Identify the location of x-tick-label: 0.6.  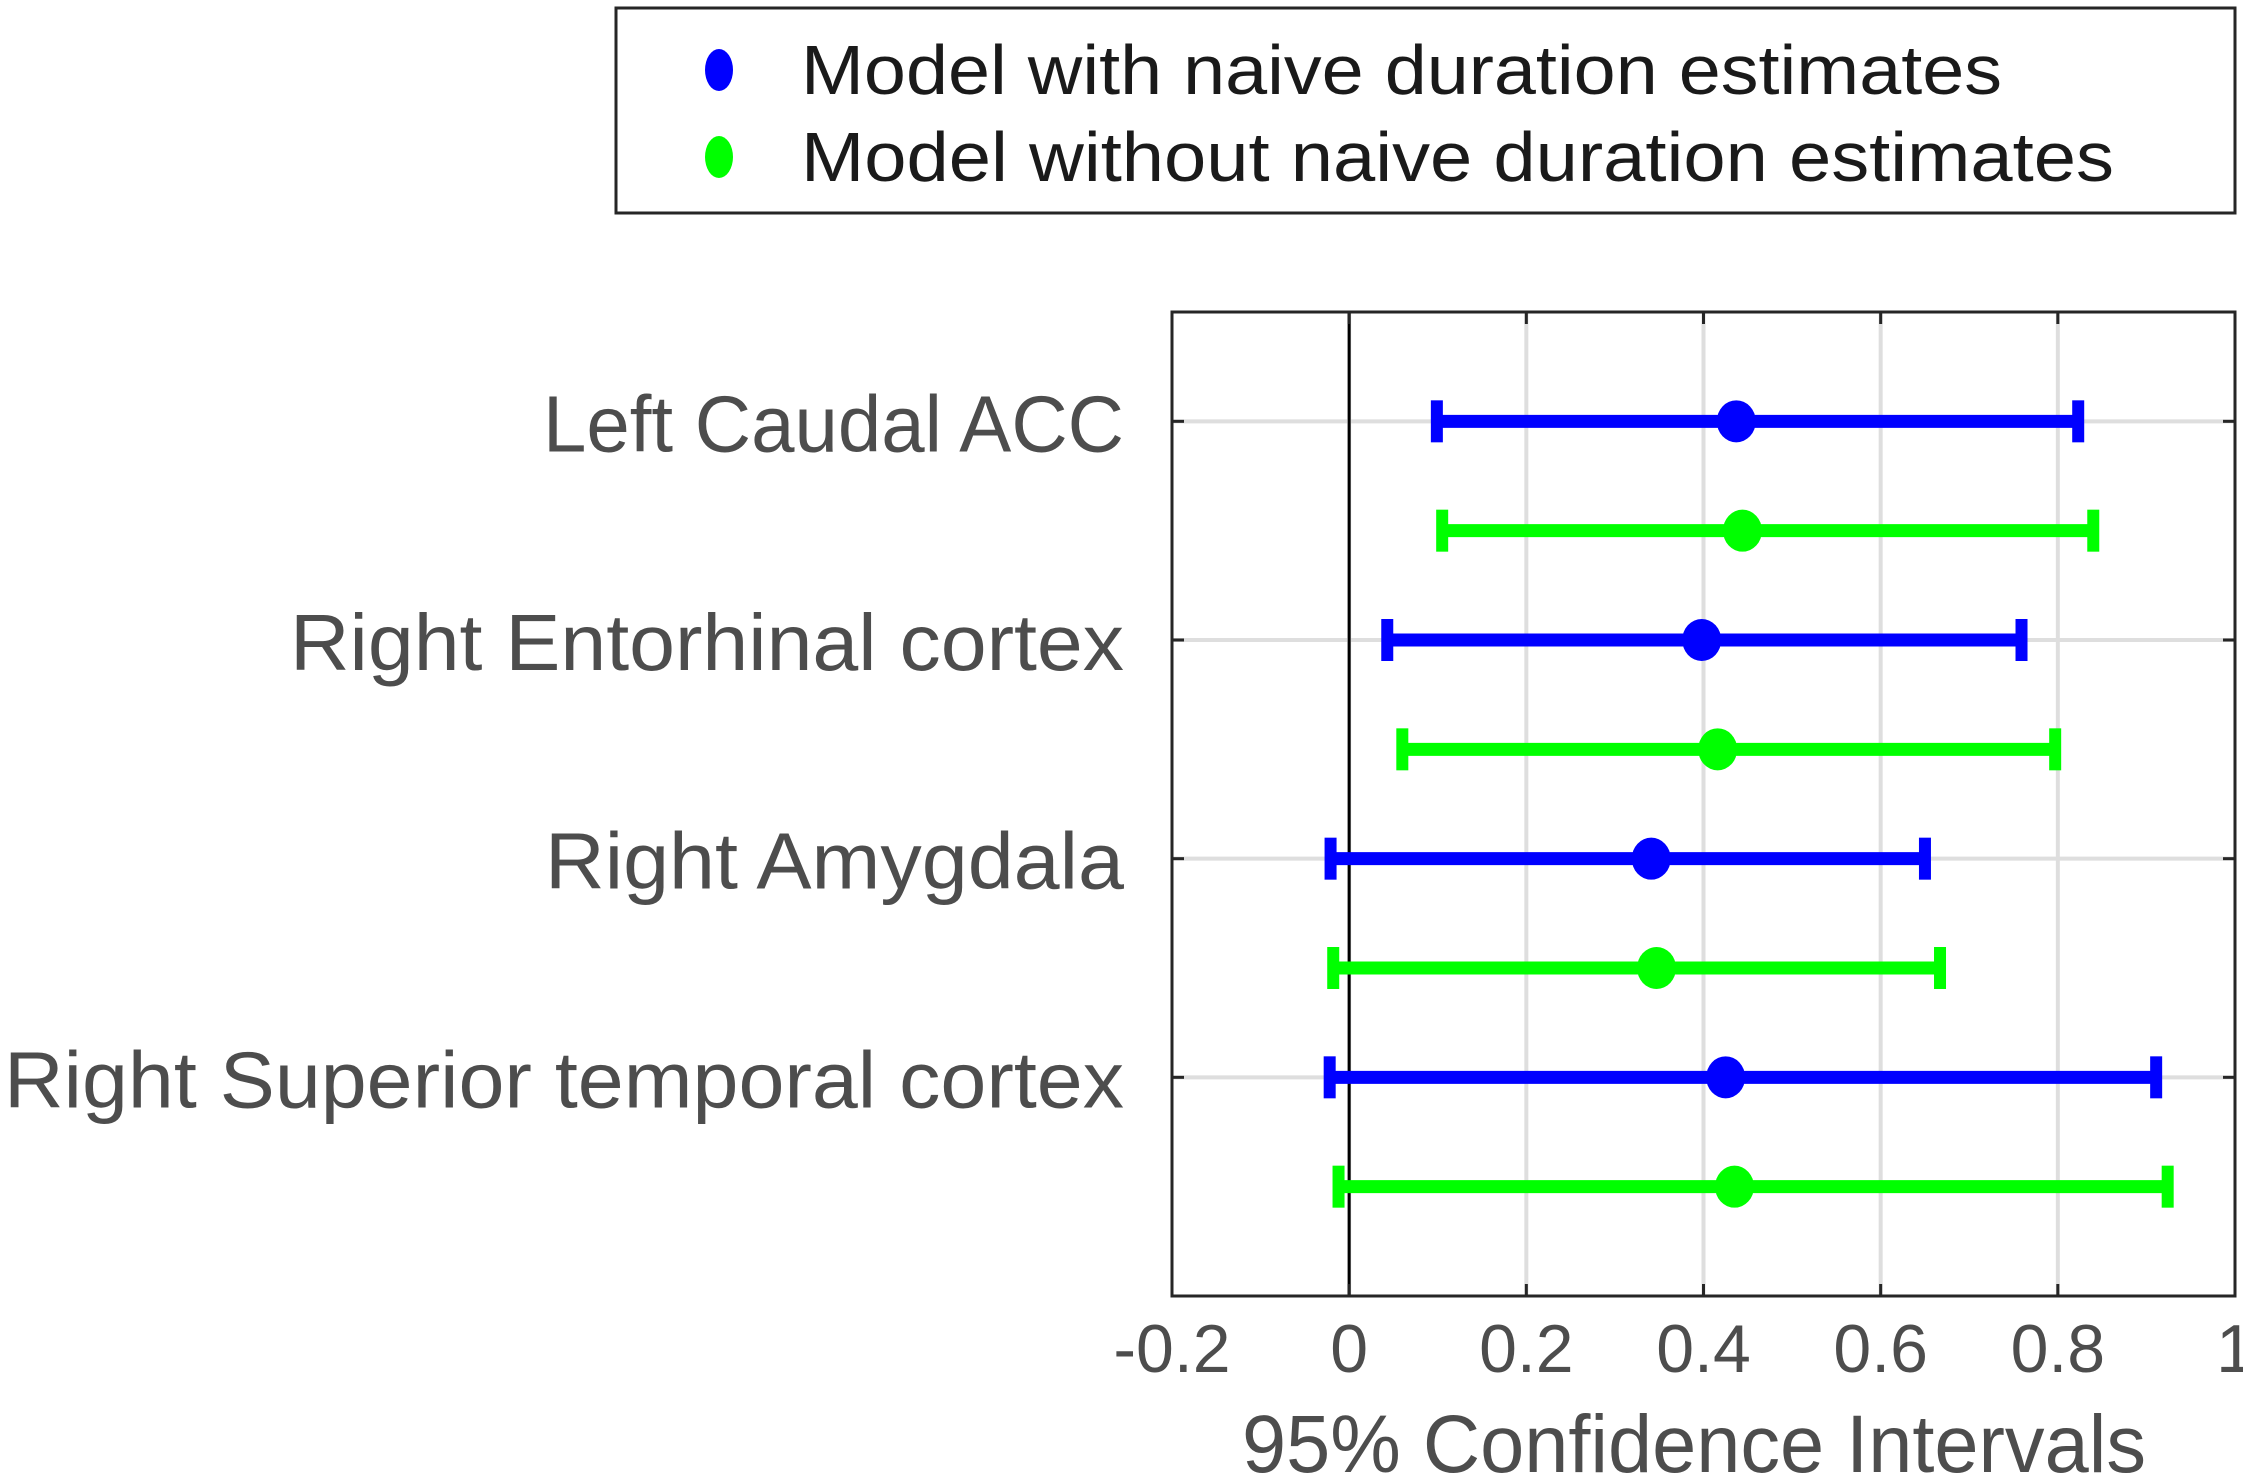
(1880, 1349).